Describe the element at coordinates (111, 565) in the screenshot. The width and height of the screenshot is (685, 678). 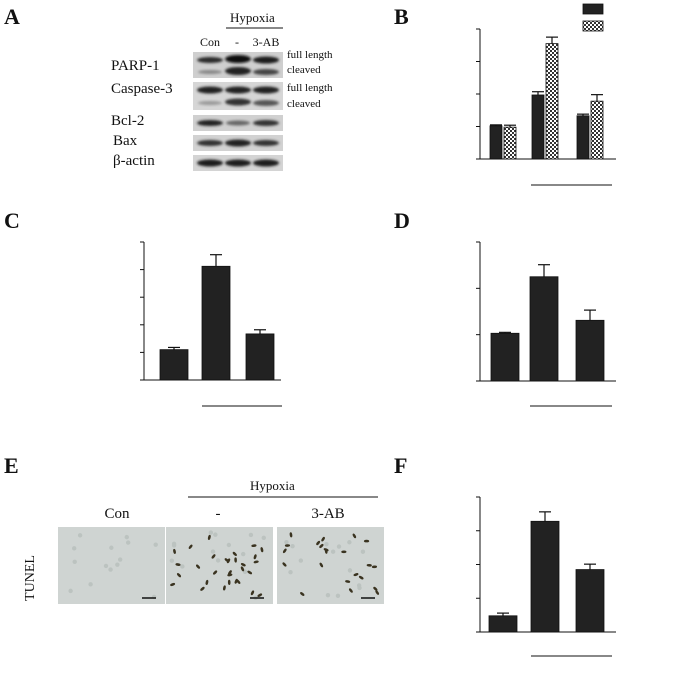
I see `micrograph-panel` at that location.